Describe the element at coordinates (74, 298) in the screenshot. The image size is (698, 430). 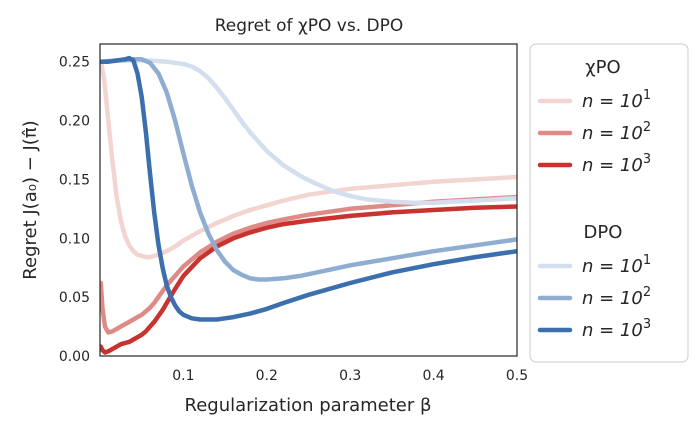
I see `y-tick-label: 0.05` at that location.